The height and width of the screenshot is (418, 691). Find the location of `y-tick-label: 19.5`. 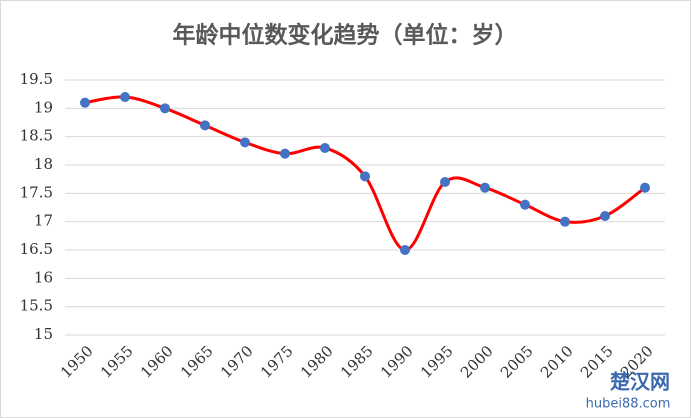

y-tick-label: 19.5 is located at coordinates (36, 79).